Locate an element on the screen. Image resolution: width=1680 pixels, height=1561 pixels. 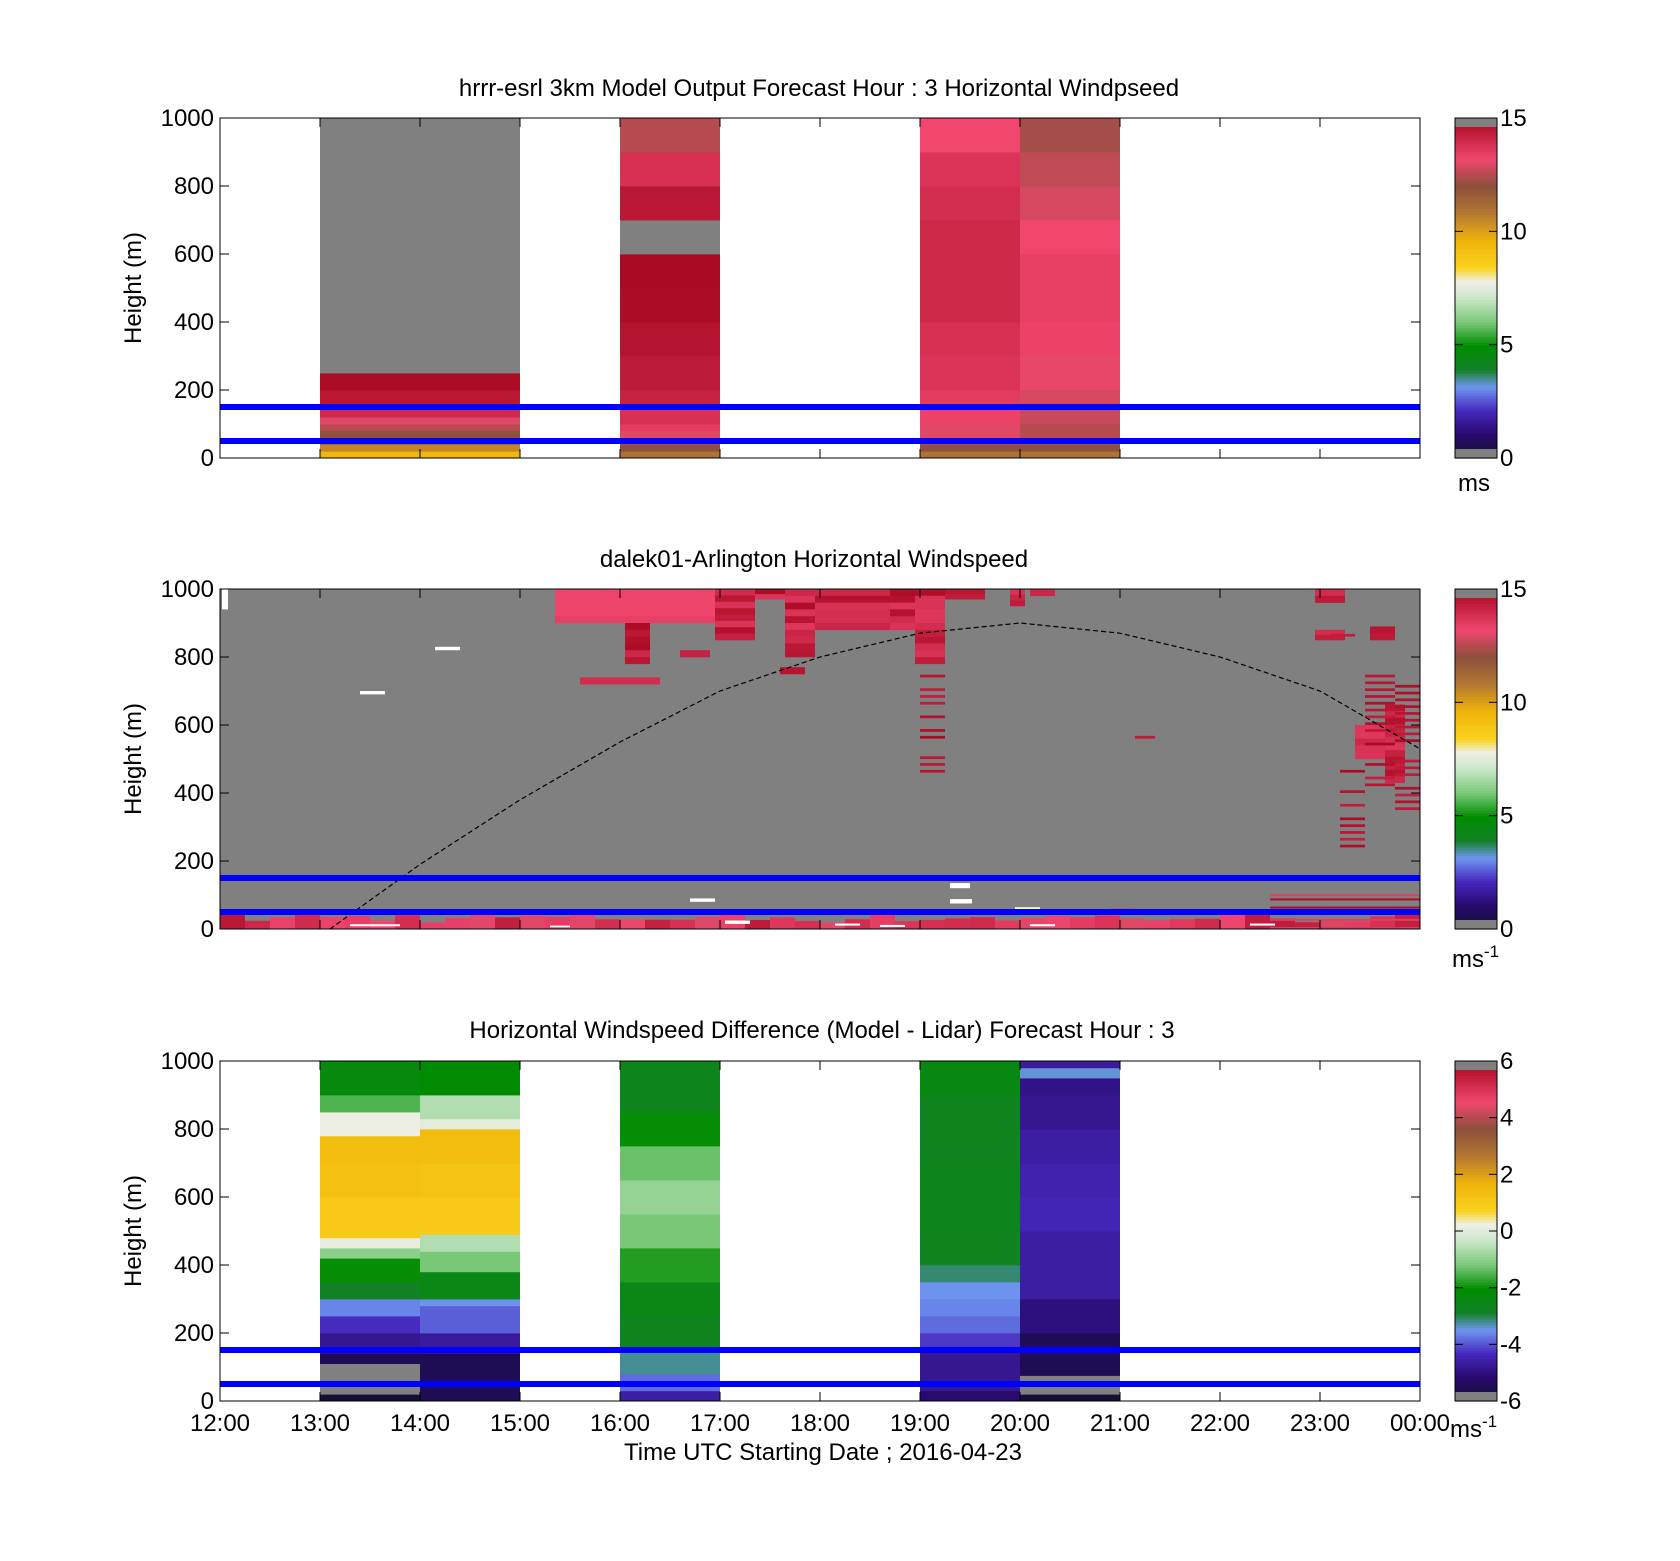
panel-model-reference-lines is located at coordinates (820, 424).